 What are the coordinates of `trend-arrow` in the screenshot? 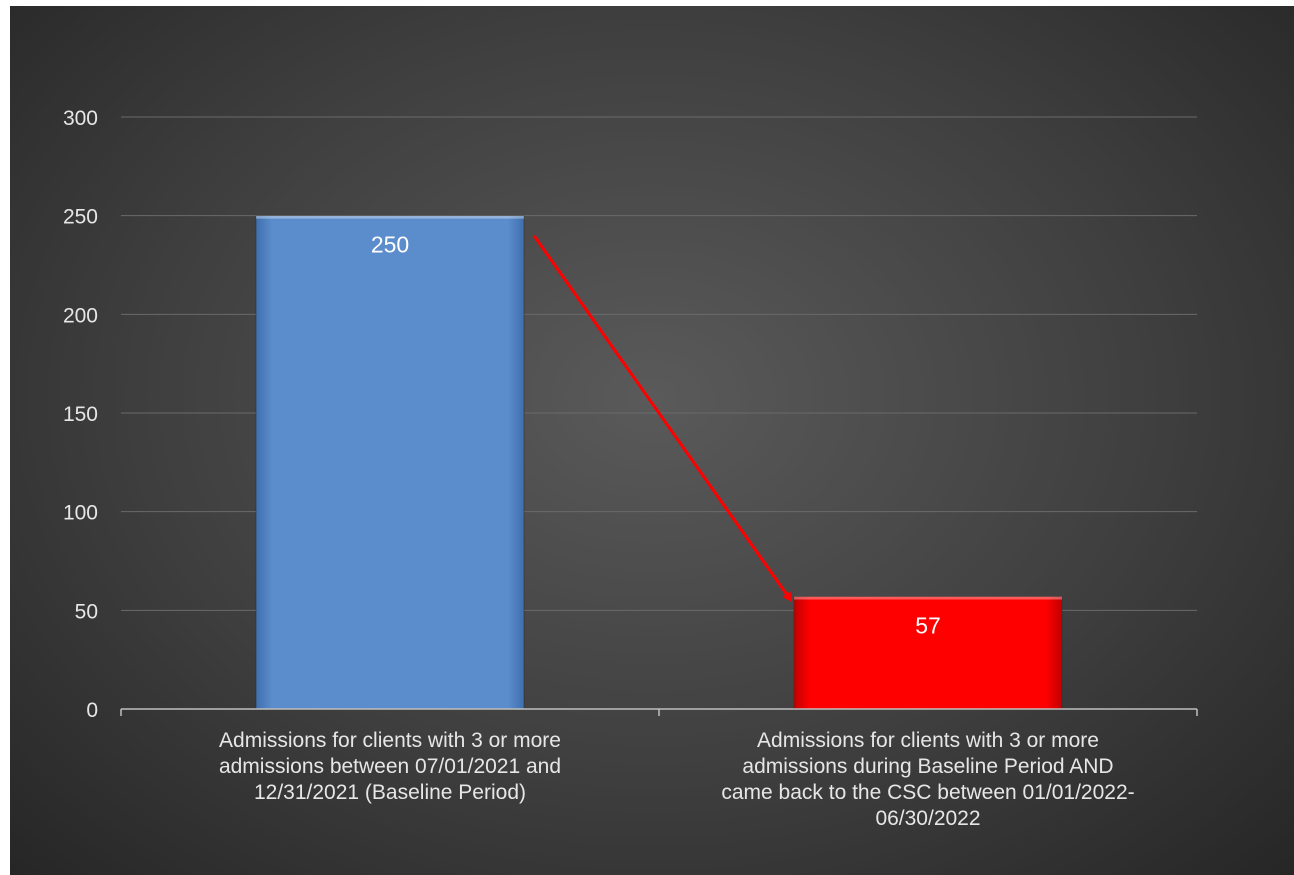 It's located at (662, 418).